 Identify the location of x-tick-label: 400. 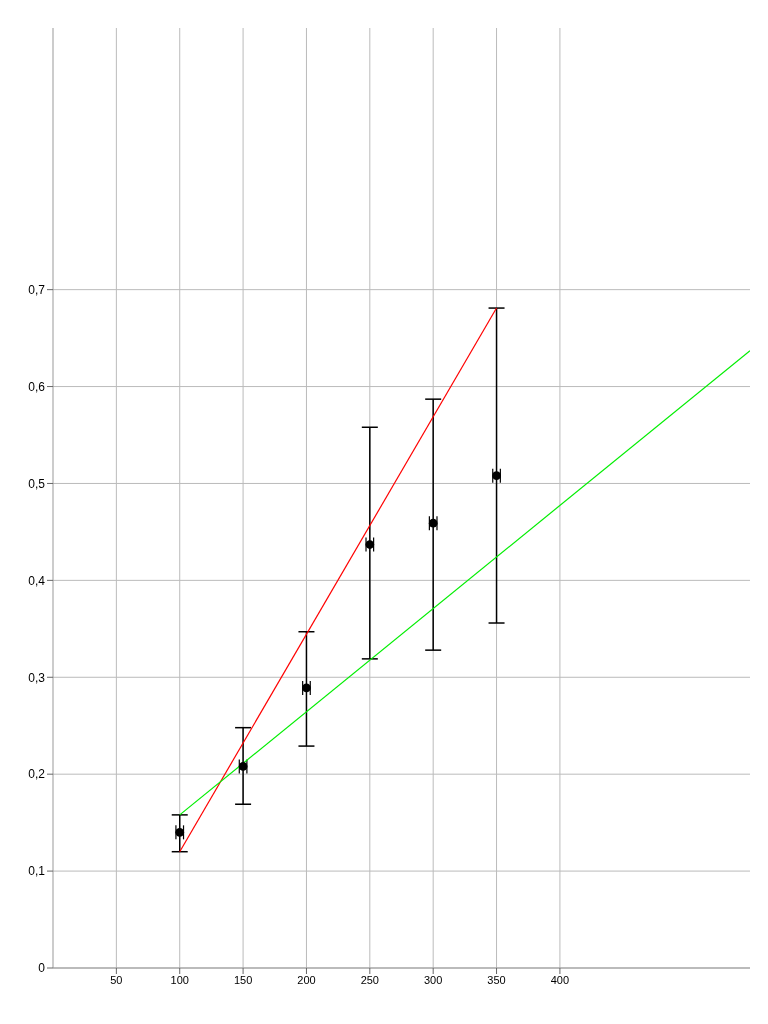
(560, 979).